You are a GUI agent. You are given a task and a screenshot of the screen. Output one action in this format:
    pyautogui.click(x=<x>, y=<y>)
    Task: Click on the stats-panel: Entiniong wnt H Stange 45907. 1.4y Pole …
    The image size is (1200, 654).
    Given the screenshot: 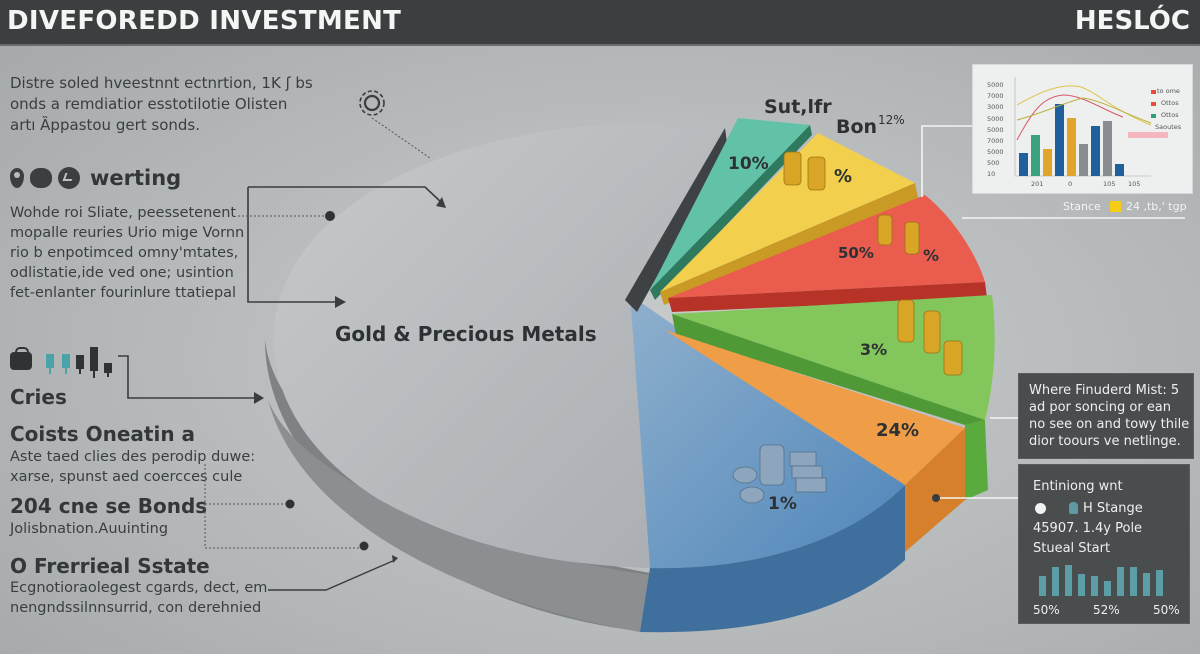 What is the action you would take?
    pyautogui.click(x=1104, y=544)
    